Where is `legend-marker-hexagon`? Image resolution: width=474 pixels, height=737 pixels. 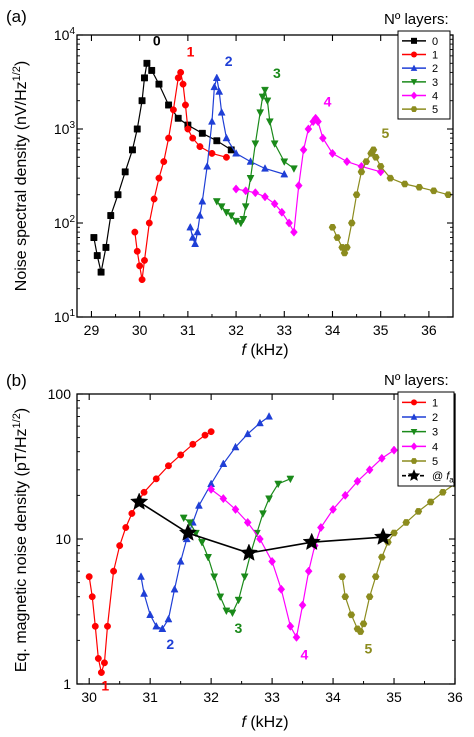 legend-marker-hexagon is located at coordinates (414, 109).